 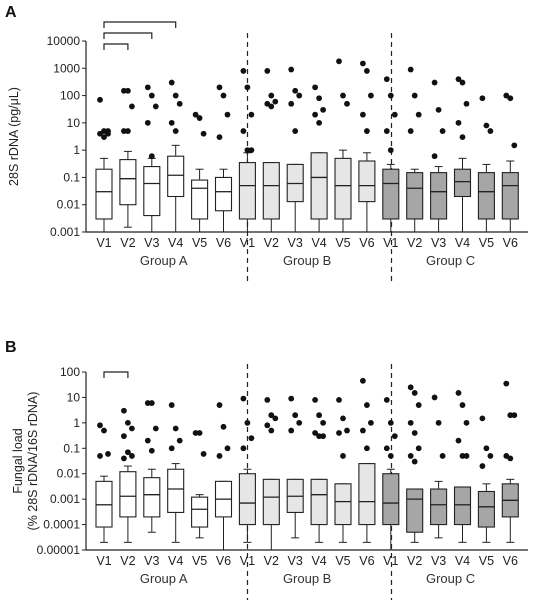 I want to click on significance-bracket, so click(x=128, y=35).